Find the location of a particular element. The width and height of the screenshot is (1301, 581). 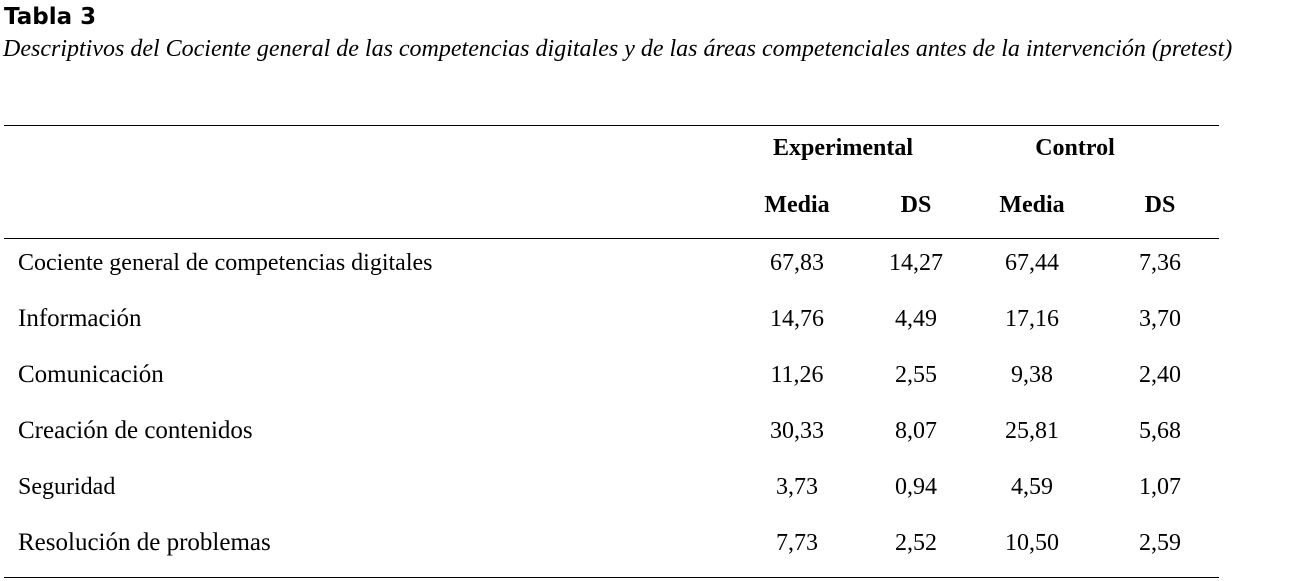

subheader-experimental-ds: DS is located at coordinates (916, 205).